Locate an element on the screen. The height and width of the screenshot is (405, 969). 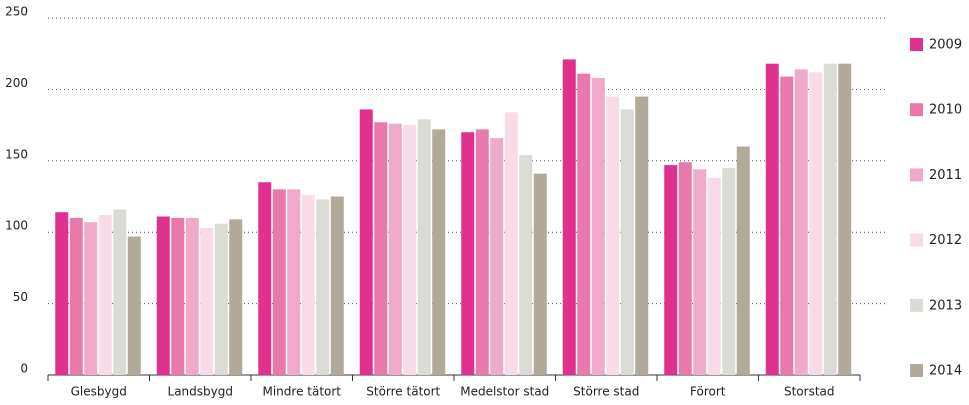
x-tick-label: Storstad is located at coordinates (809, 392).